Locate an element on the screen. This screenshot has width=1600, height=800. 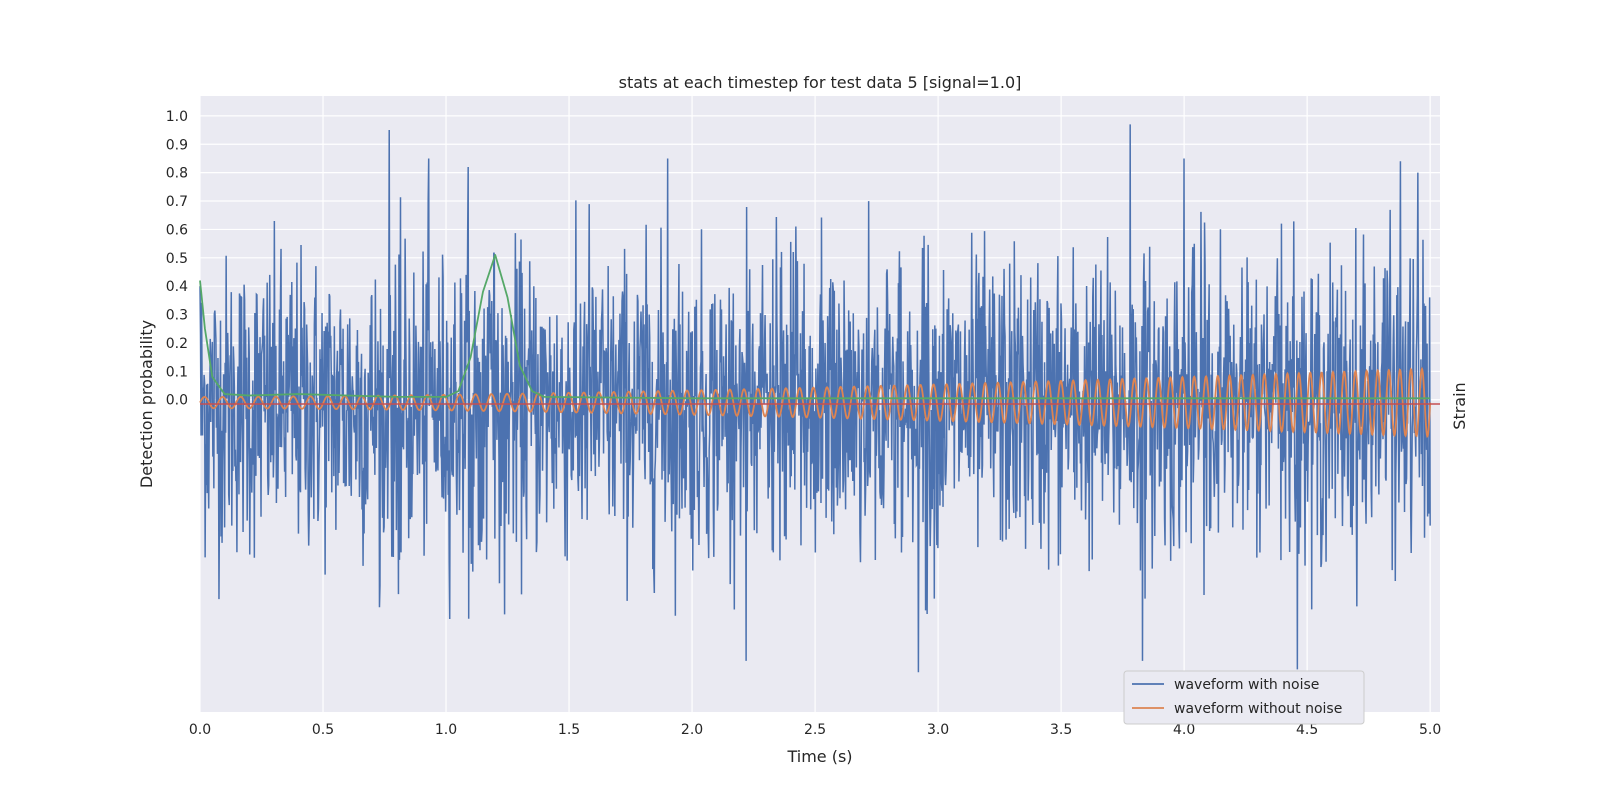
y-tick-label: 0.7 is located at coordinates (177, 202).